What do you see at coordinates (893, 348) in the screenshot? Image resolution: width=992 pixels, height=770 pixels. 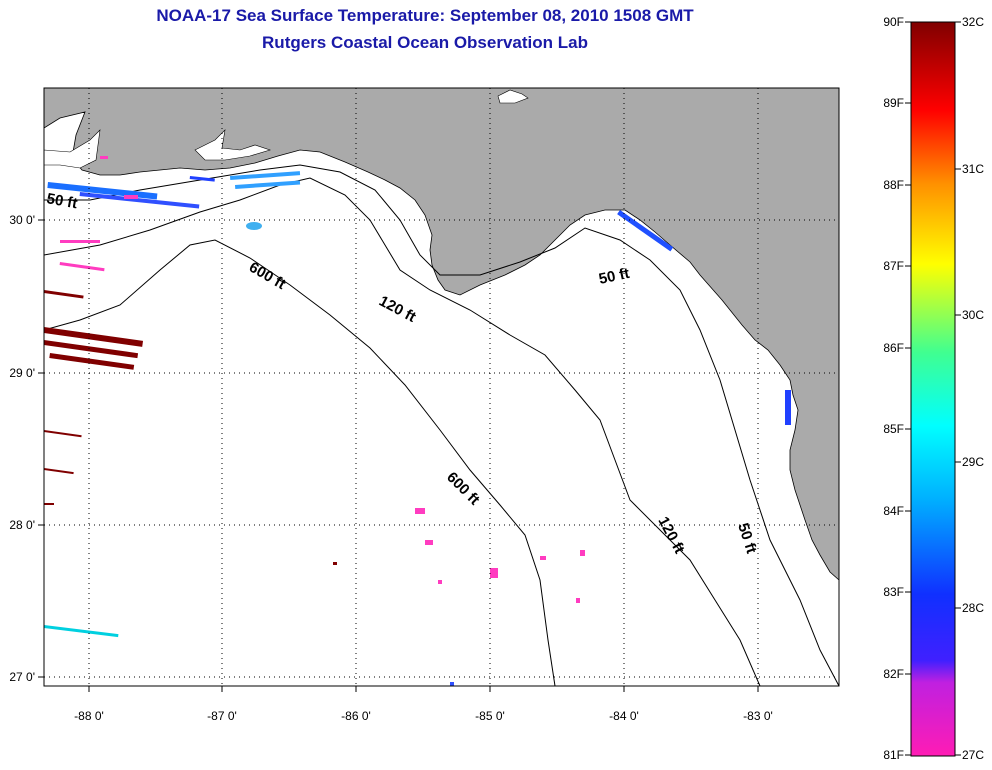 I see `colorbar-f-label: 86F` at bounding box center [893, 348].